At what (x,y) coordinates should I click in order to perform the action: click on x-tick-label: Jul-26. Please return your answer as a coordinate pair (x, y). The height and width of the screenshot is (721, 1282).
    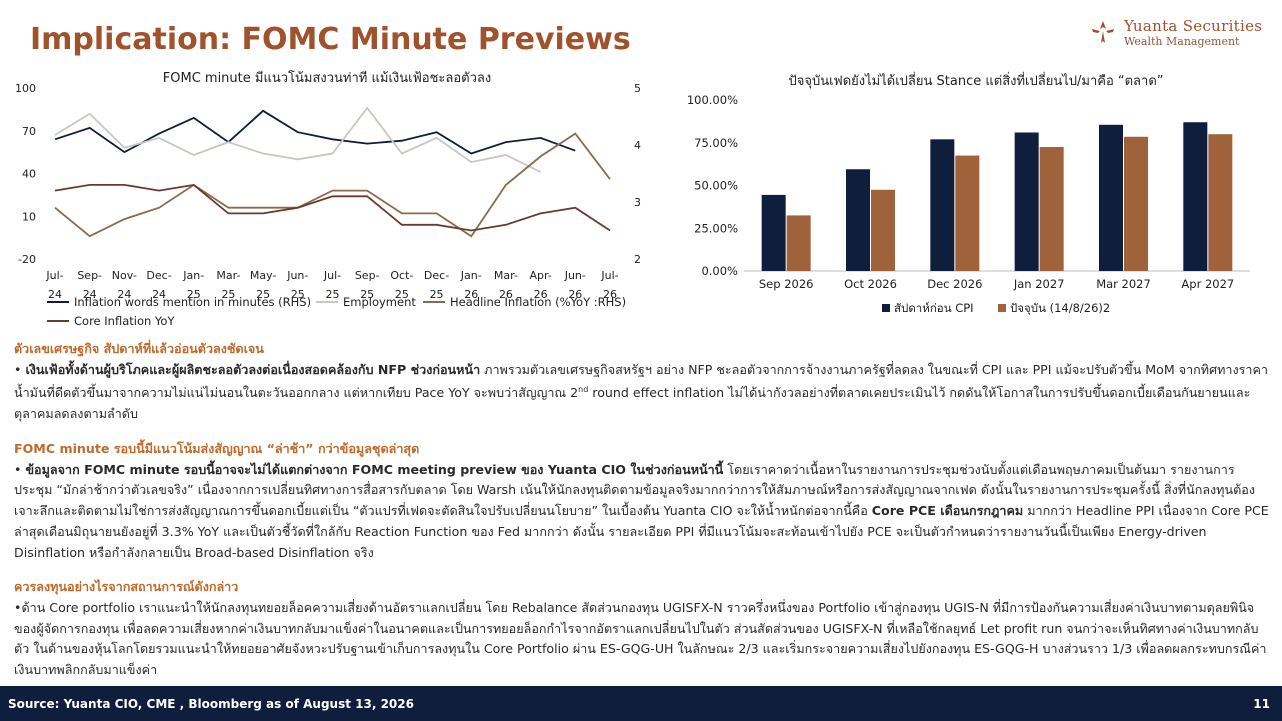
    Looking at the image, I should click on (609, 285).